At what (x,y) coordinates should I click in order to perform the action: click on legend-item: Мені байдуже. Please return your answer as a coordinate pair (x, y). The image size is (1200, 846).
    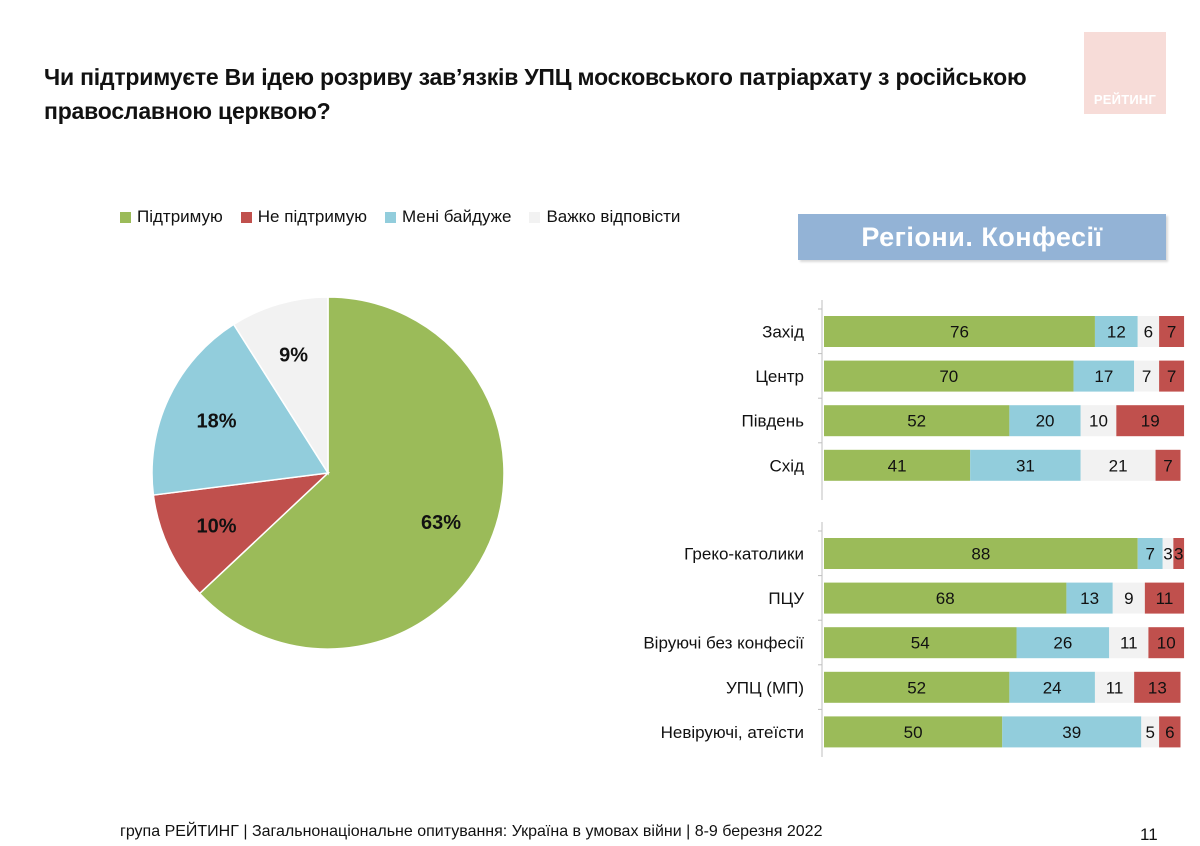
    Looking at the image, I should click on (448, 217).